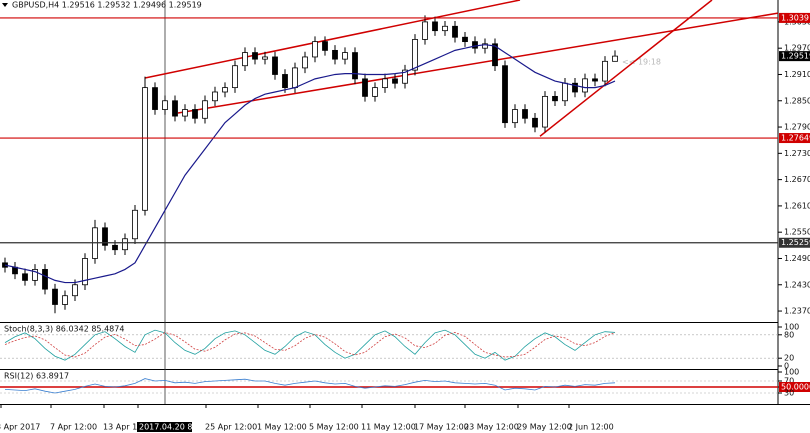 The image size is (810, 433). Describe the element at coordinates (129, 427) in the screenshot. I see `x-tick-label: 13 Apr 12:00` at that location.